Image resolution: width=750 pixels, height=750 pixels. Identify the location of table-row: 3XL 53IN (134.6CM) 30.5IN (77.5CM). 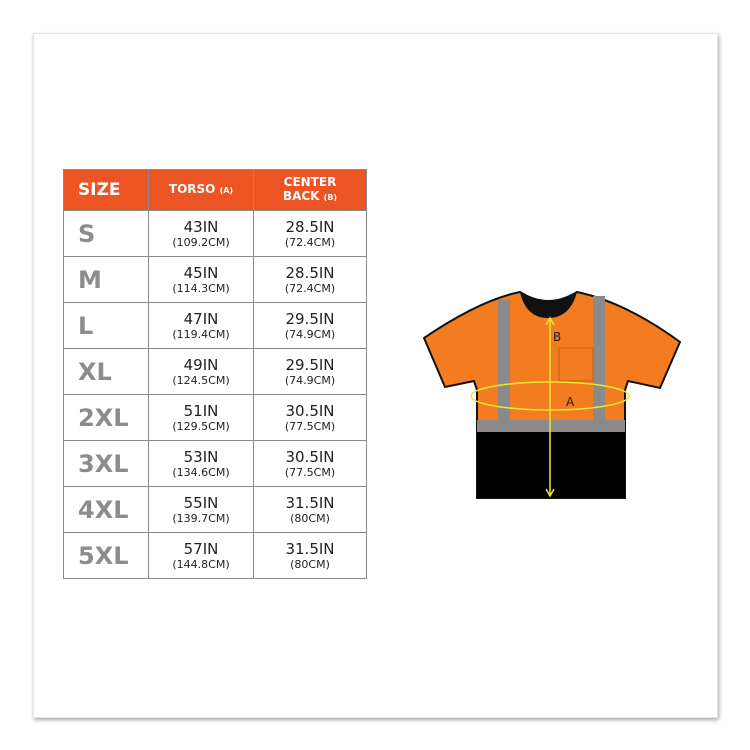
(215, 463).